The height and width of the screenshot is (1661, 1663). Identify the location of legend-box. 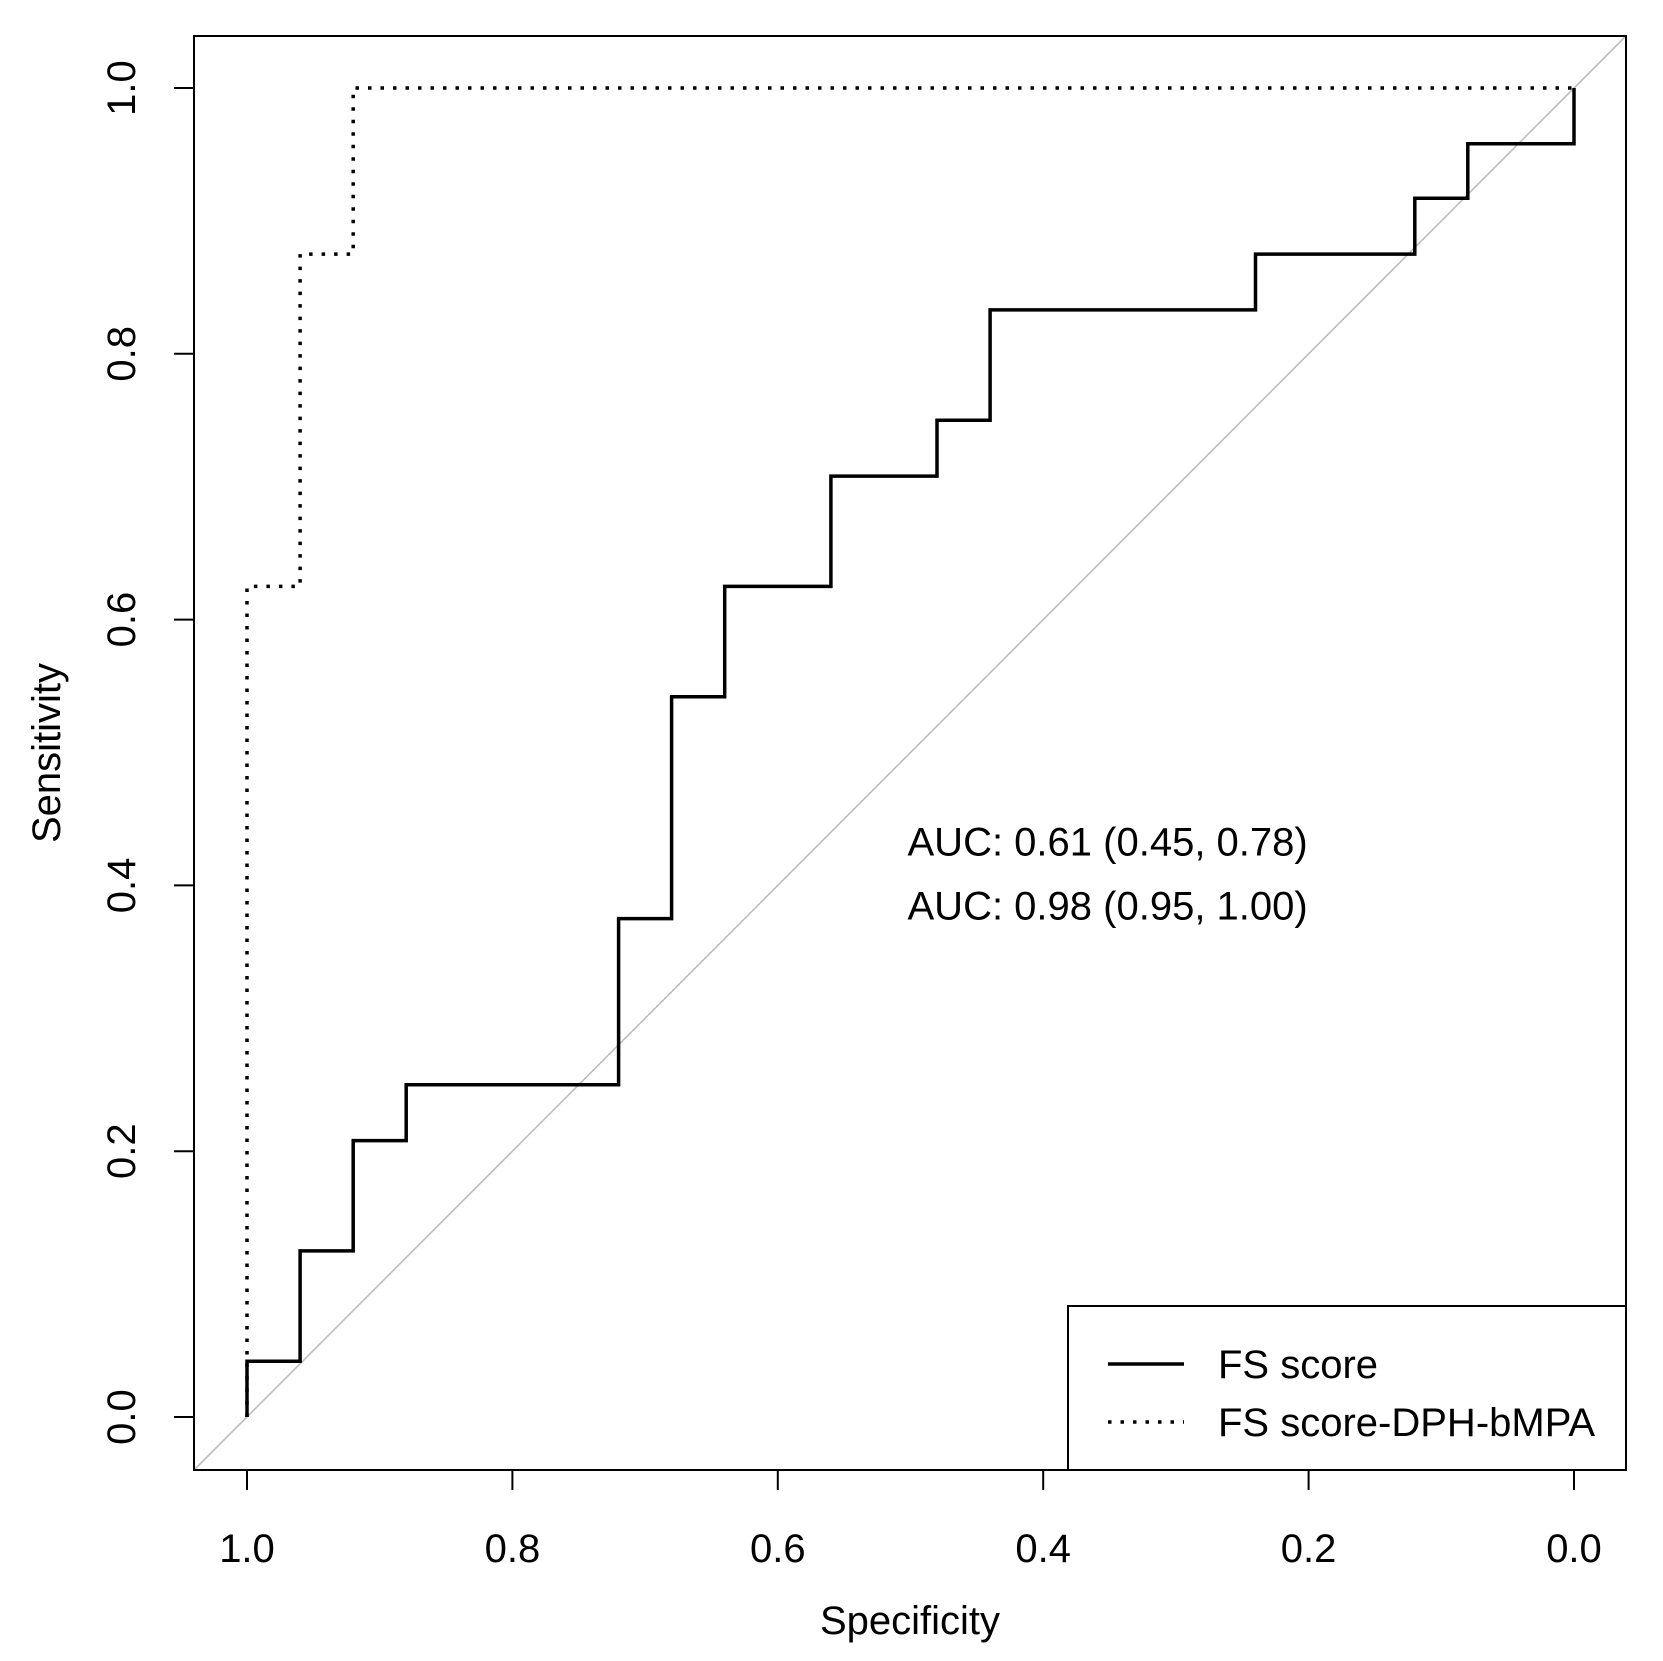
(1347, 1388).